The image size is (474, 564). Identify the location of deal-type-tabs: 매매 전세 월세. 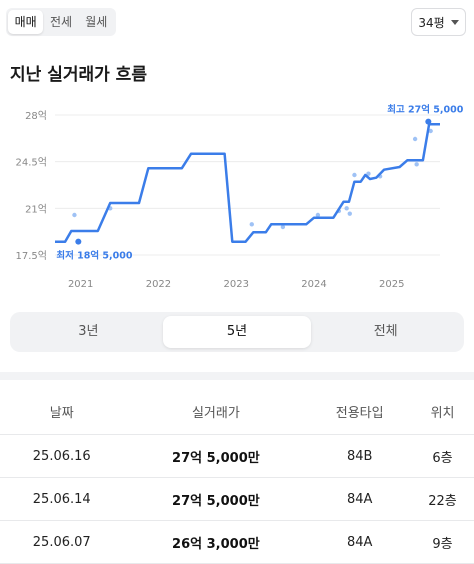
(61, 22).